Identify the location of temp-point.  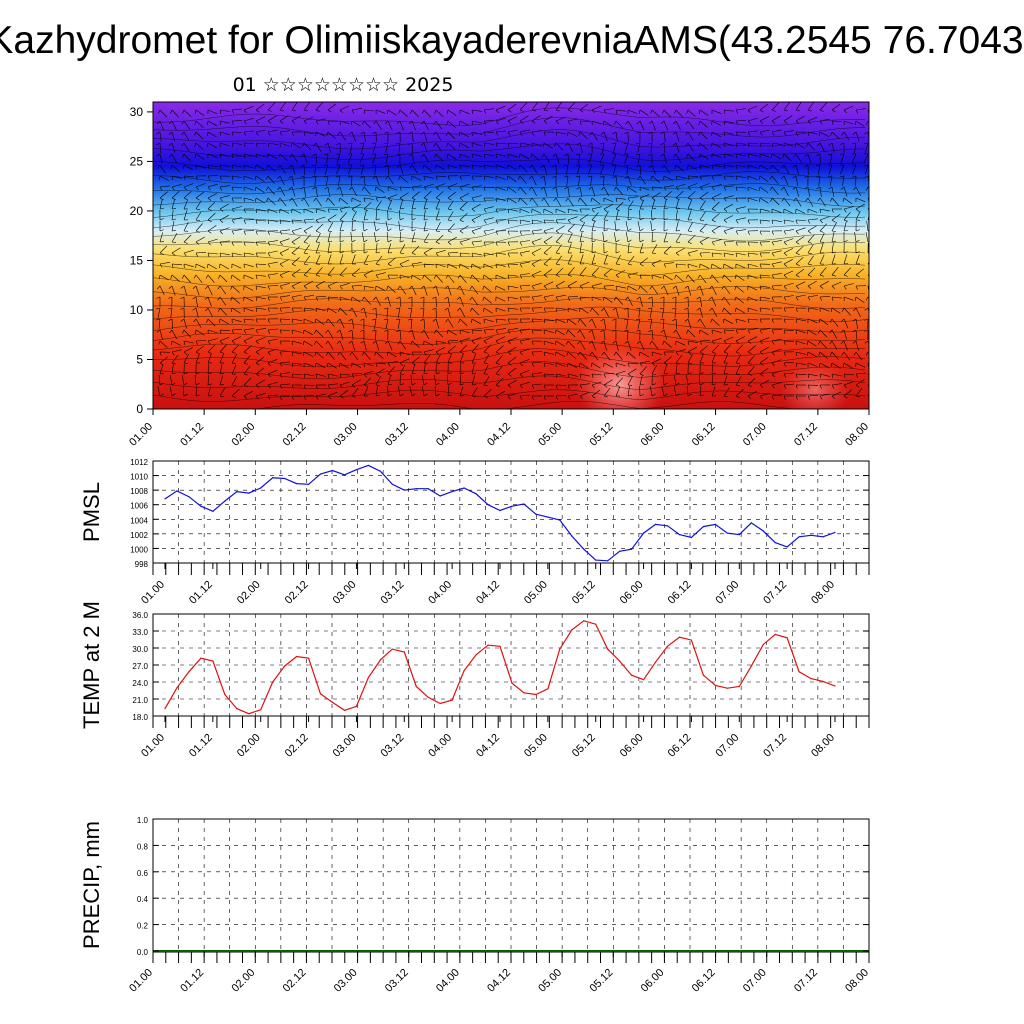
(715, 685).